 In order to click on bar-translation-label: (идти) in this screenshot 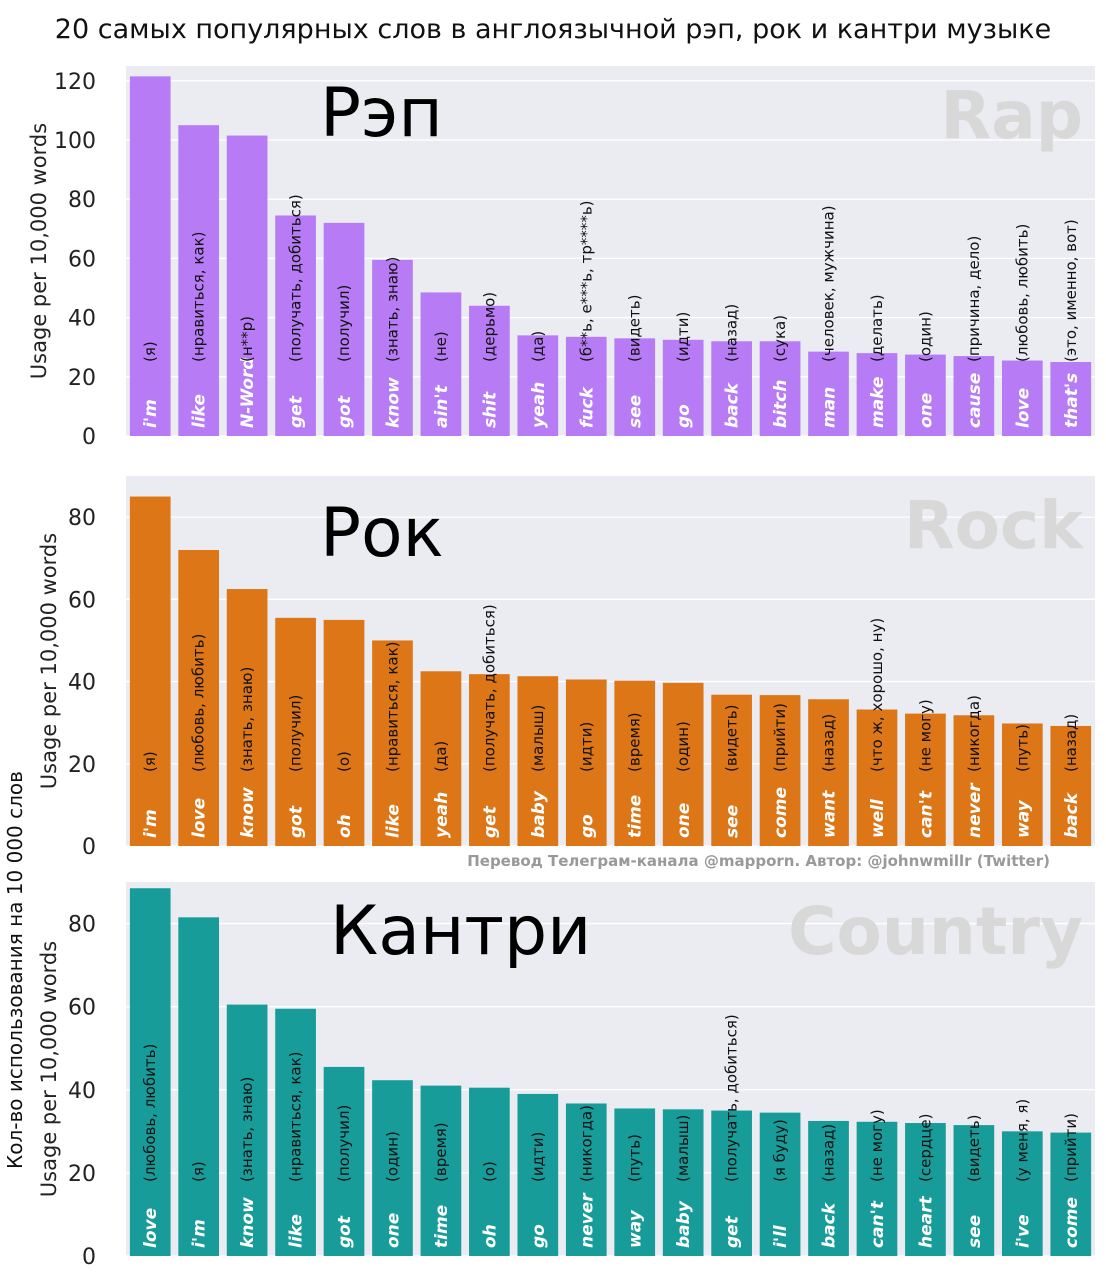, I will do `click(586, 747)`.